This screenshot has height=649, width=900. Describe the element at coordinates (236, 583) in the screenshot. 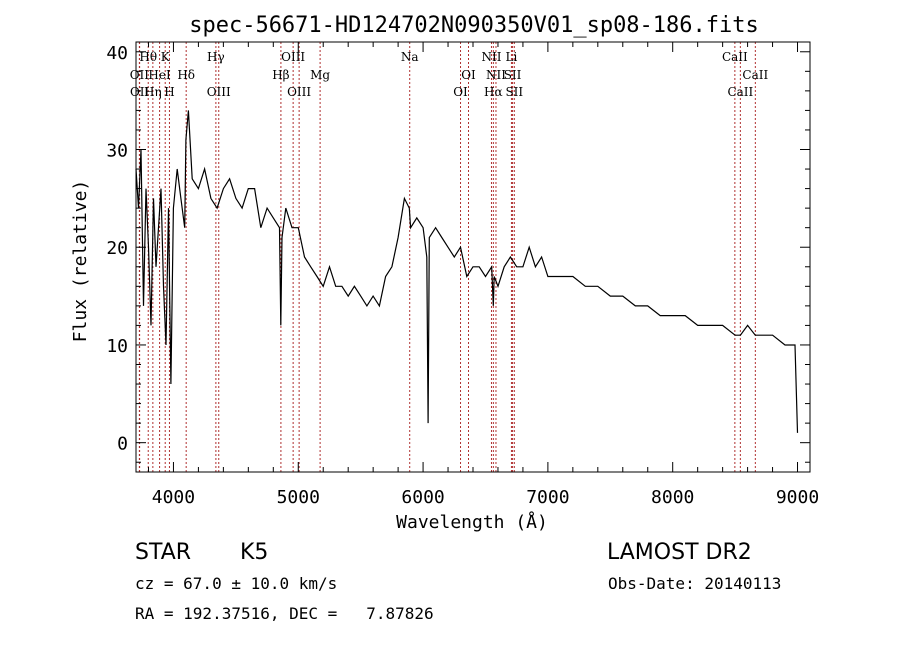

I see `redshift-cz: cz = 67.0 ± 10.0 km/s` at that location.